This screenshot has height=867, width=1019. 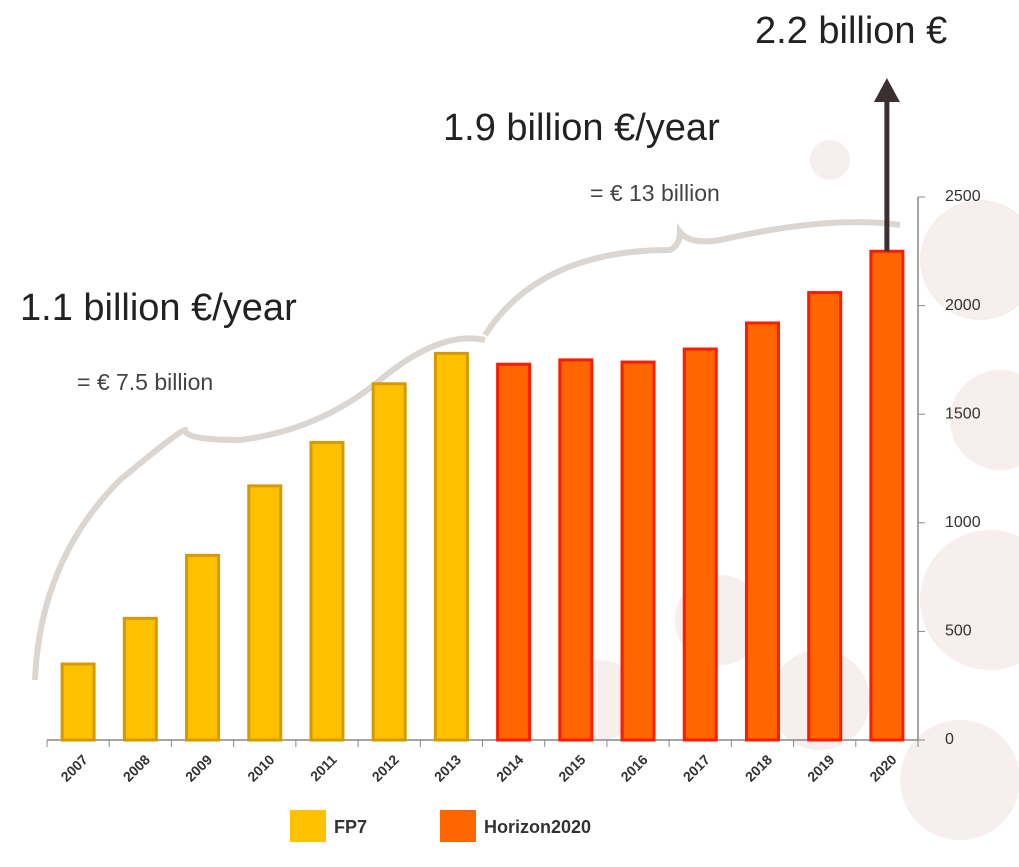 What do you see at coordinates (447, 767) in the screenshot?
I see `x-tick-label: 2013` at bounding box center [447, 767].